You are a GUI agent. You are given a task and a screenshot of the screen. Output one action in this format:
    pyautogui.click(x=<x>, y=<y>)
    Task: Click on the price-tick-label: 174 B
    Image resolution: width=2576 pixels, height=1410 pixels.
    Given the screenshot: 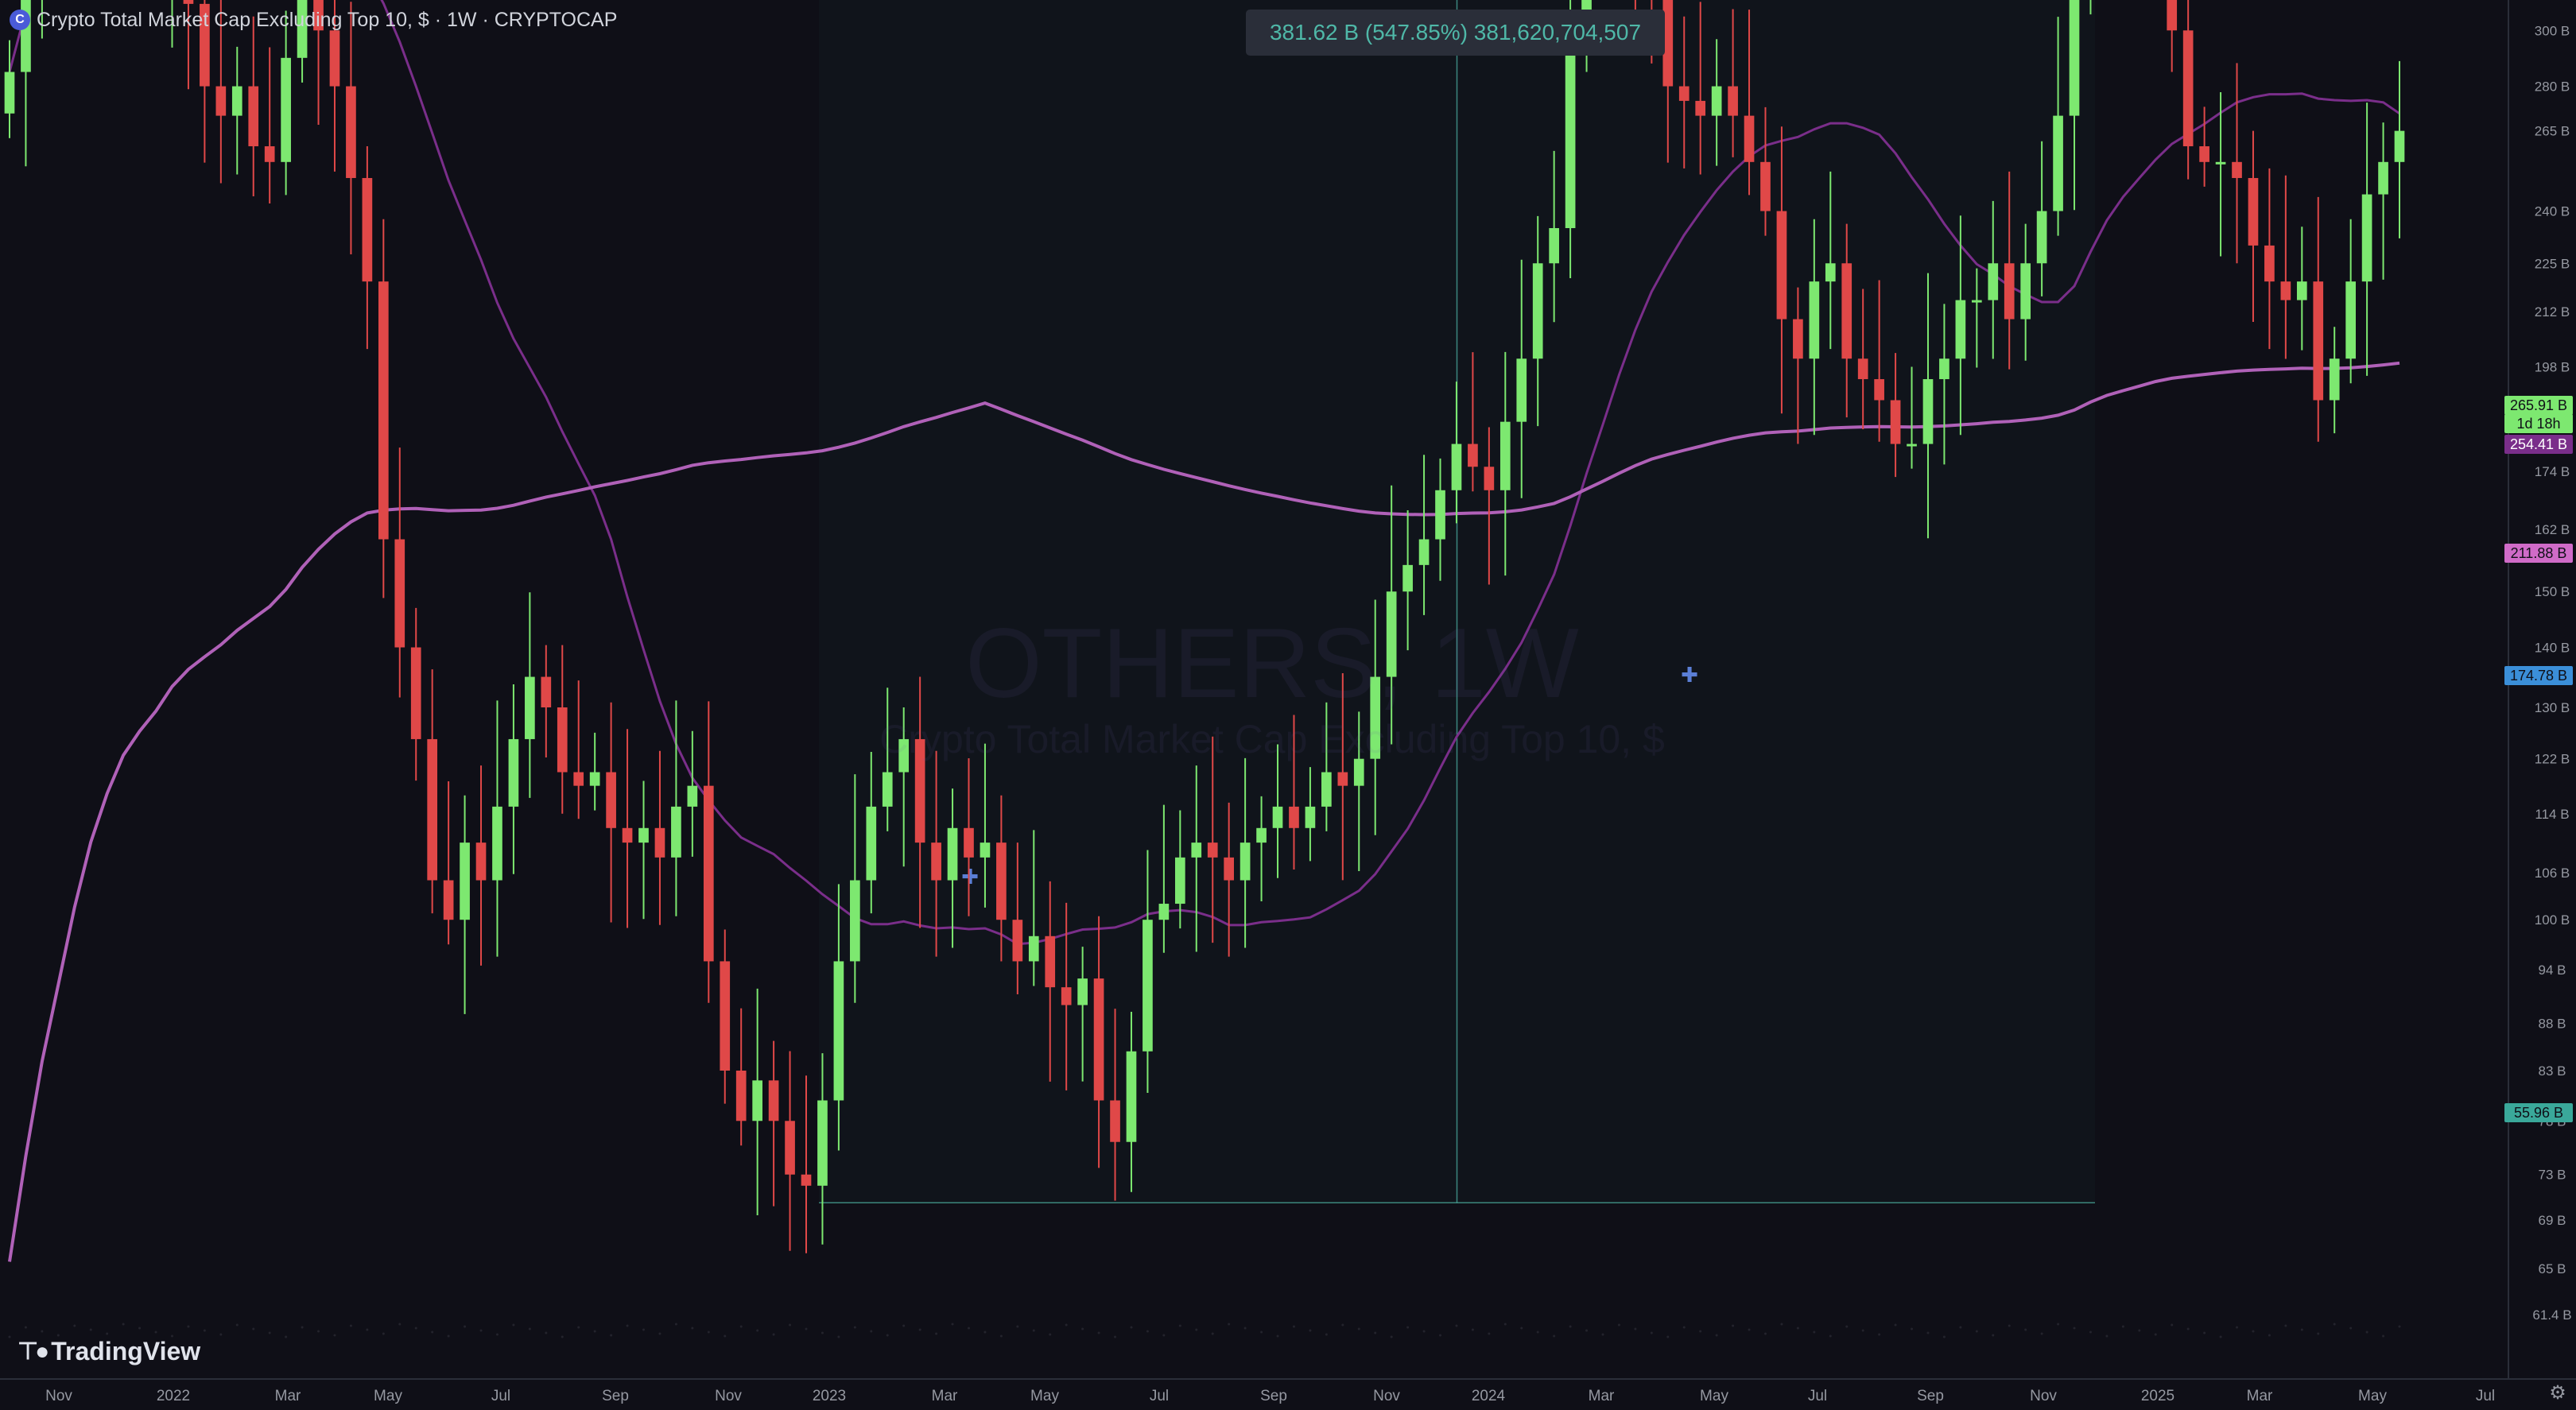 What is the action you would take?
    pyautogui.click(x=2553, y=471)
    